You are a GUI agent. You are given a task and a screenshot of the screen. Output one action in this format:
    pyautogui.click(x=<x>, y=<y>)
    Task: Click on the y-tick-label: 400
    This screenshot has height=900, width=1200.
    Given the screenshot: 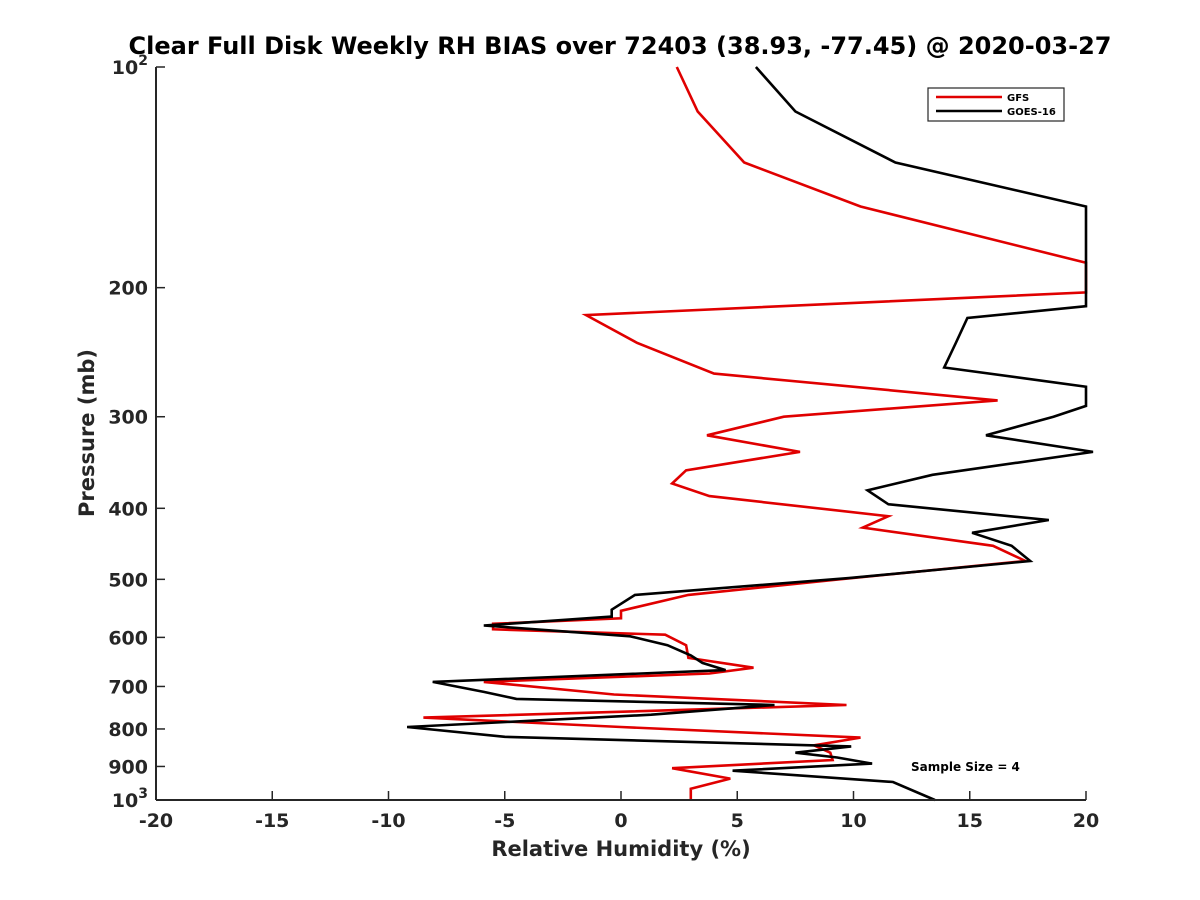 What is the action you would take?
    pyautogui.click(x=128, y=509)
    